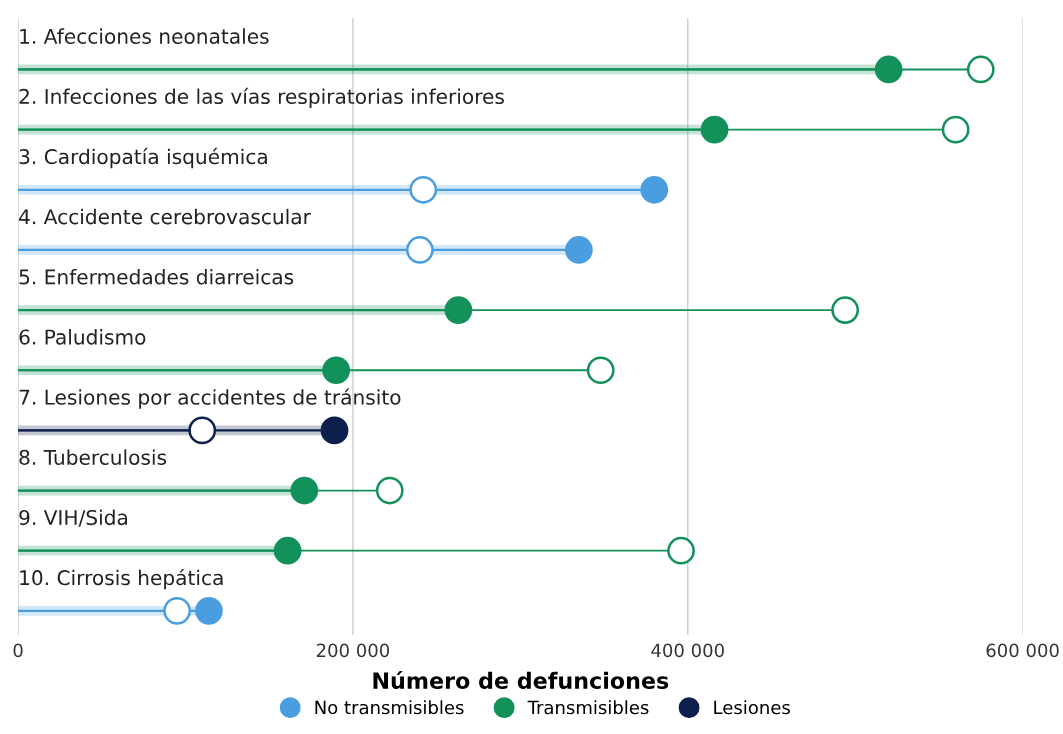 This screenshot has width=1063, height=734. What do you see at coordinates (752, 707) in the screenshot?
I see `legend-label: Lesiones` at bounding box center [752, 707].